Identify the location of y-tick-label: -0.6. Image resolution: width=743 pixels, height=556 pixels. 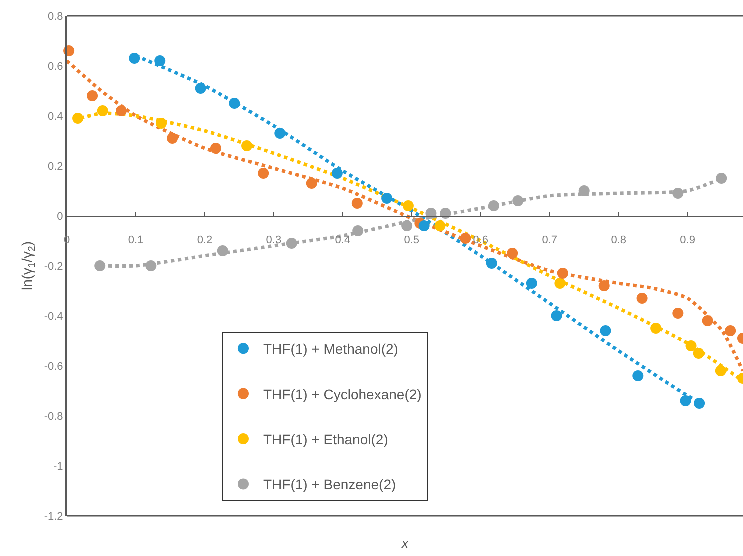
(54, 366).